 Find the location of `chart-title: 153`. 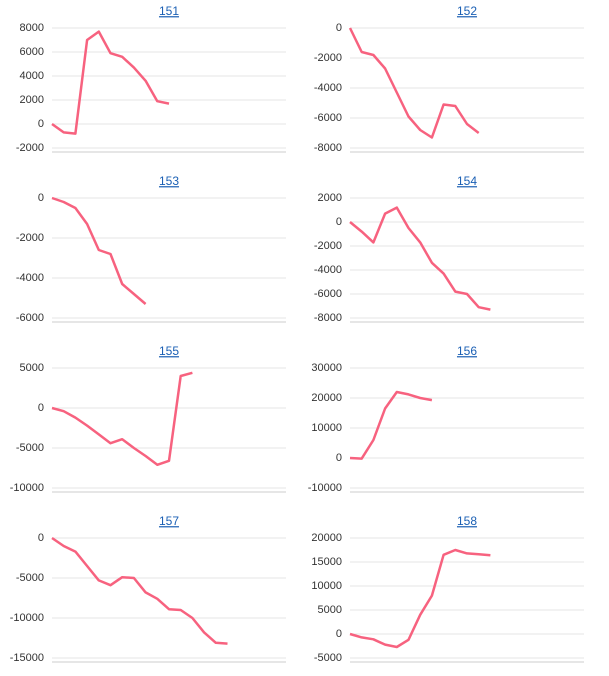

chart-title: 153 is located at coordinates (169, 181).